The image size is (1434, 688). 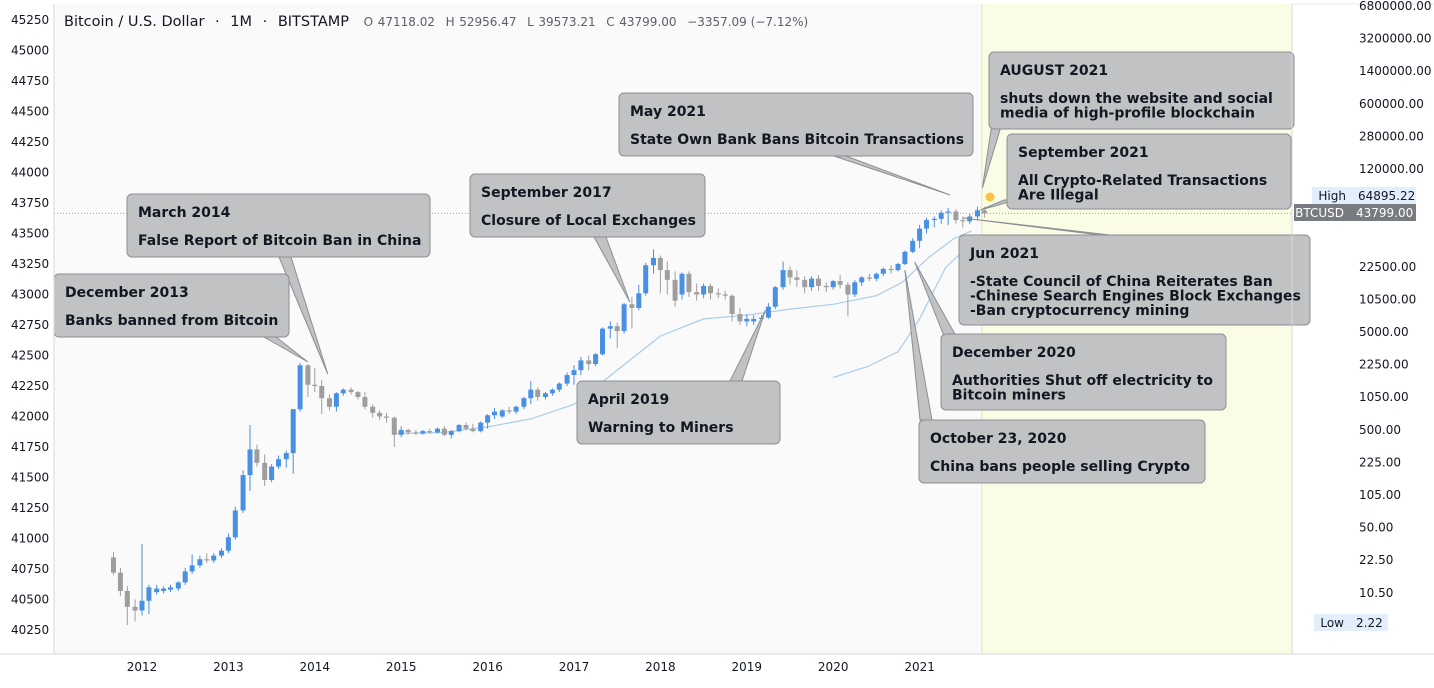 I want to click on callout-sep-2017: September 2017 Closure of Local Exchanges, so click(x=587, y=205).